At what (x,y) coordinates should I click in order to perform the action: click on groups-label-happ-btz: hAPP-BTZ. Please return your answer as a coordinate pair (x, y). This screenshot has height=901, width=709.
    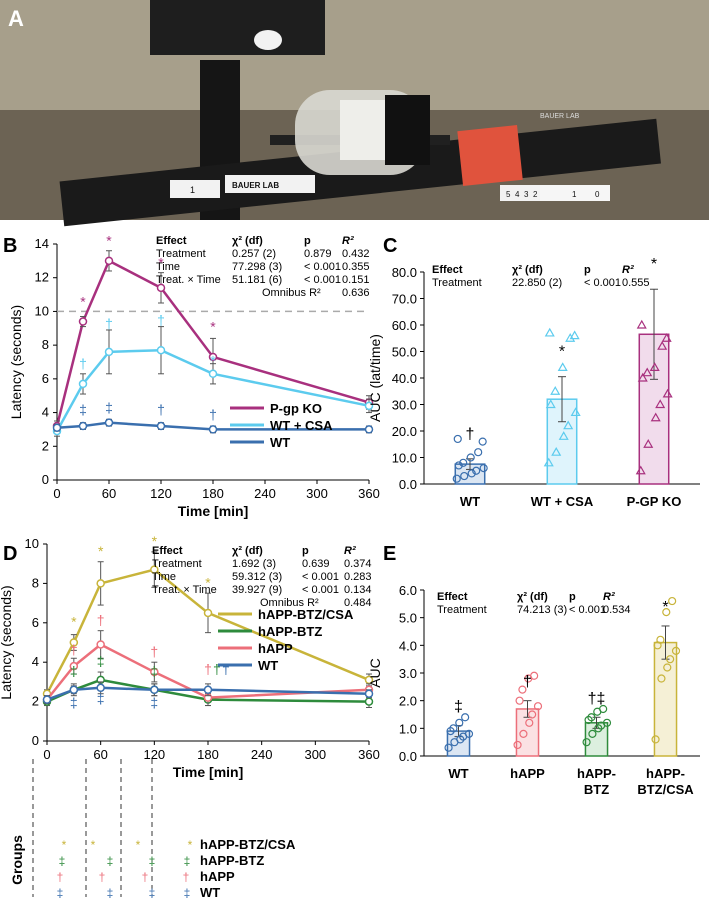
    Looking at the image, I should click on (232, 860).